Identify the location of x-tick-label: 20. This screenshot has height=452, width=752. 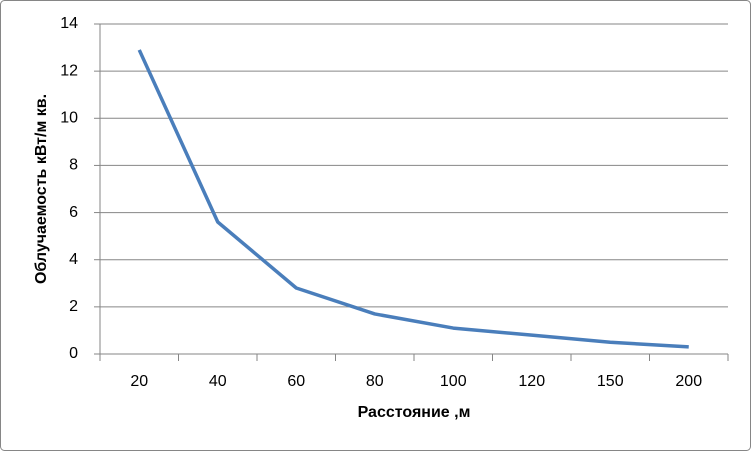
(139, 381).